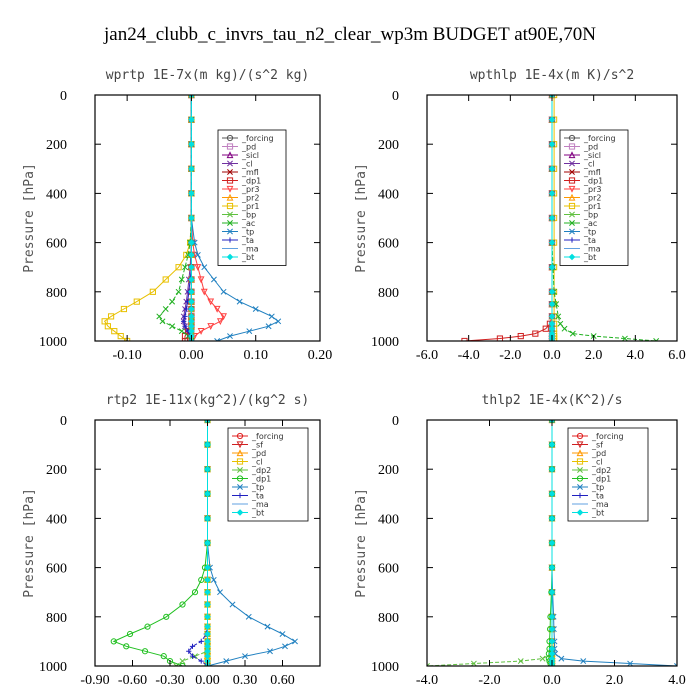 This screenshot has width=700, height=700. I want to click on legend-label: _pr2, so click(250, 198).